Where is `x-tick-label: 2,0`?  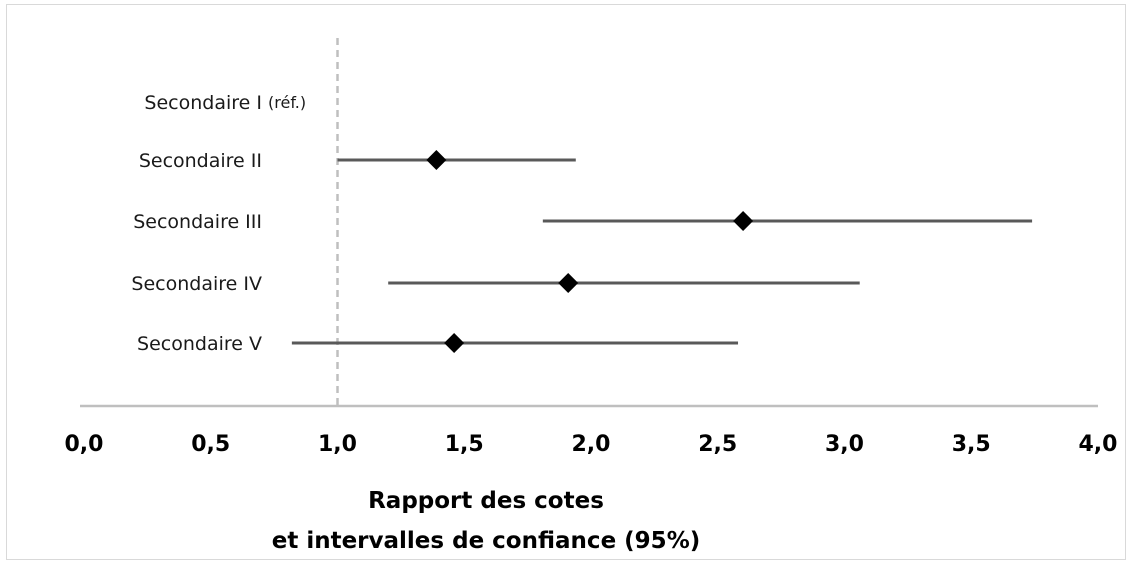
x-tick-label: 2,0 is located at coordinates (591, 444).